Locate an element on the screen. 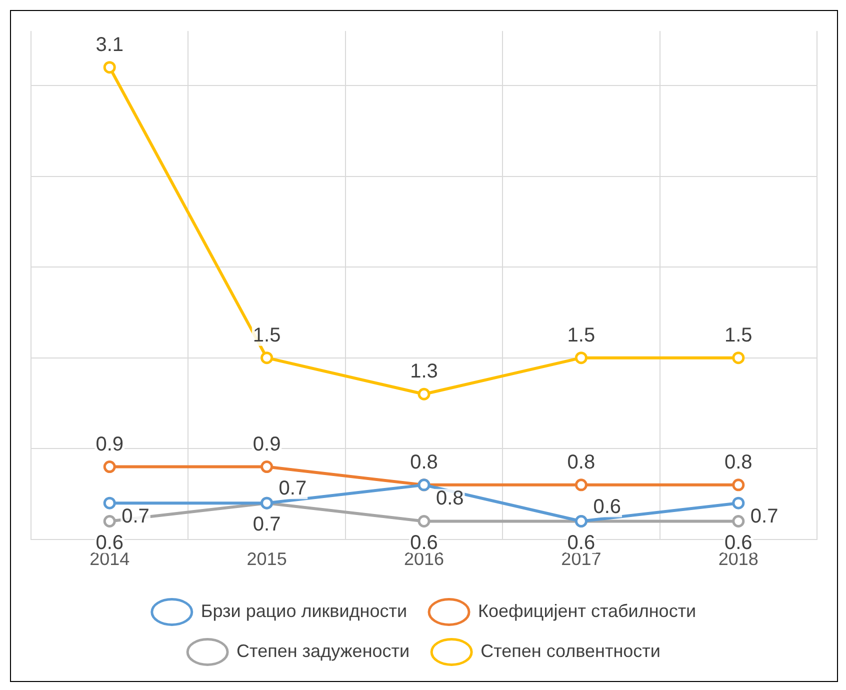 This screenshot has height=690, width=846. legend-label: Коефицијент стабилности is located at coordinates (587, 610).